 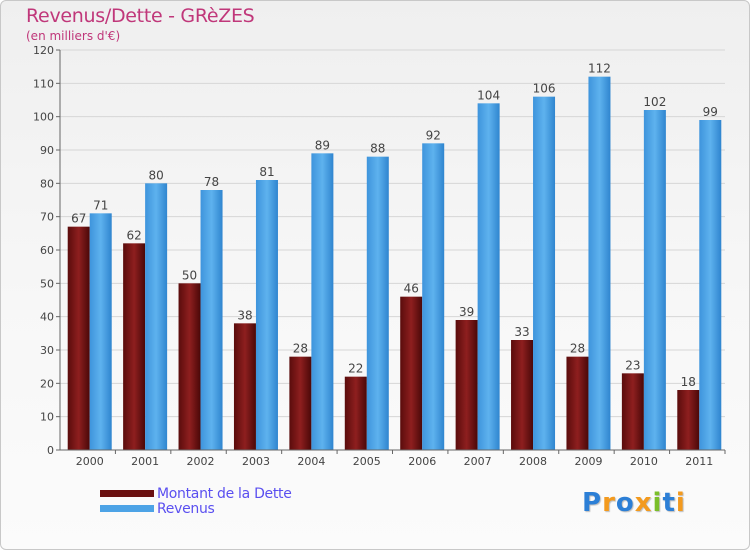 I want to click on data-label: 38, so click(x=244, y=315).